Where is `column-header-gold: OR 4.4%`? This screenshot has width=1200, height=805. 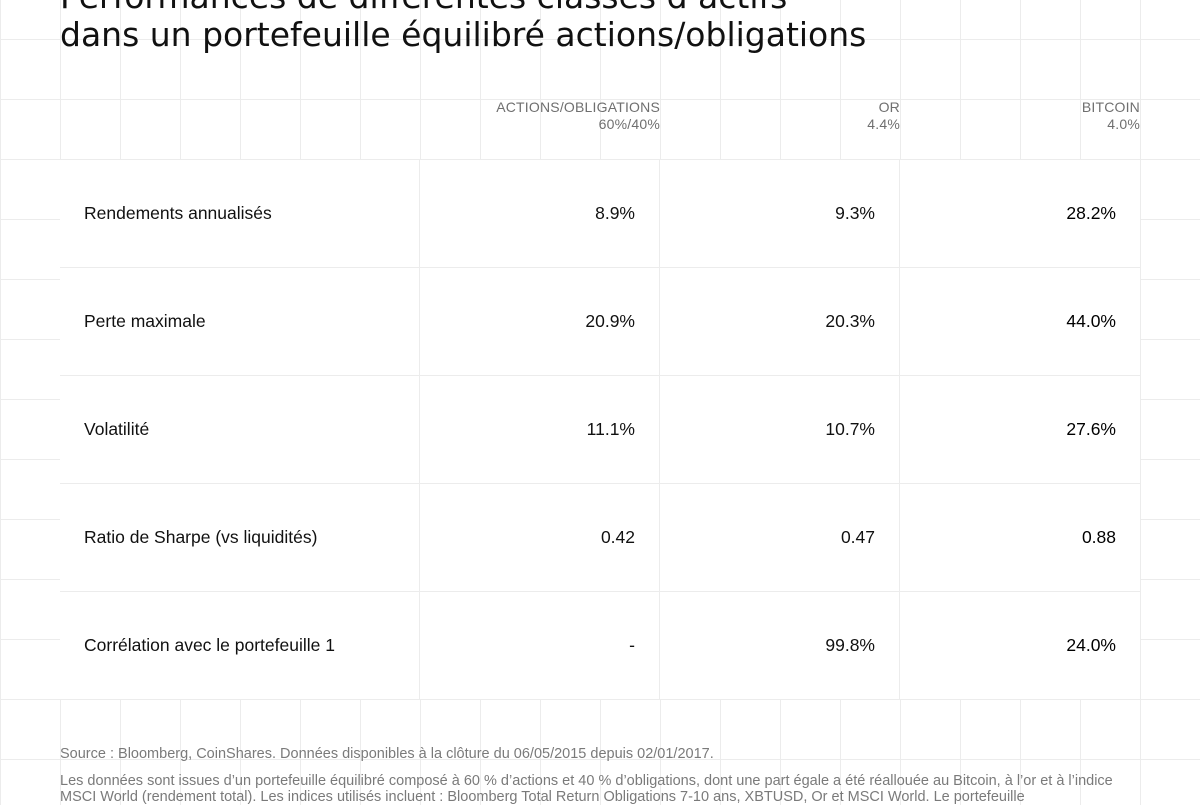 column-header-gold: OR 4.4% is located at coordinates (883, 116).